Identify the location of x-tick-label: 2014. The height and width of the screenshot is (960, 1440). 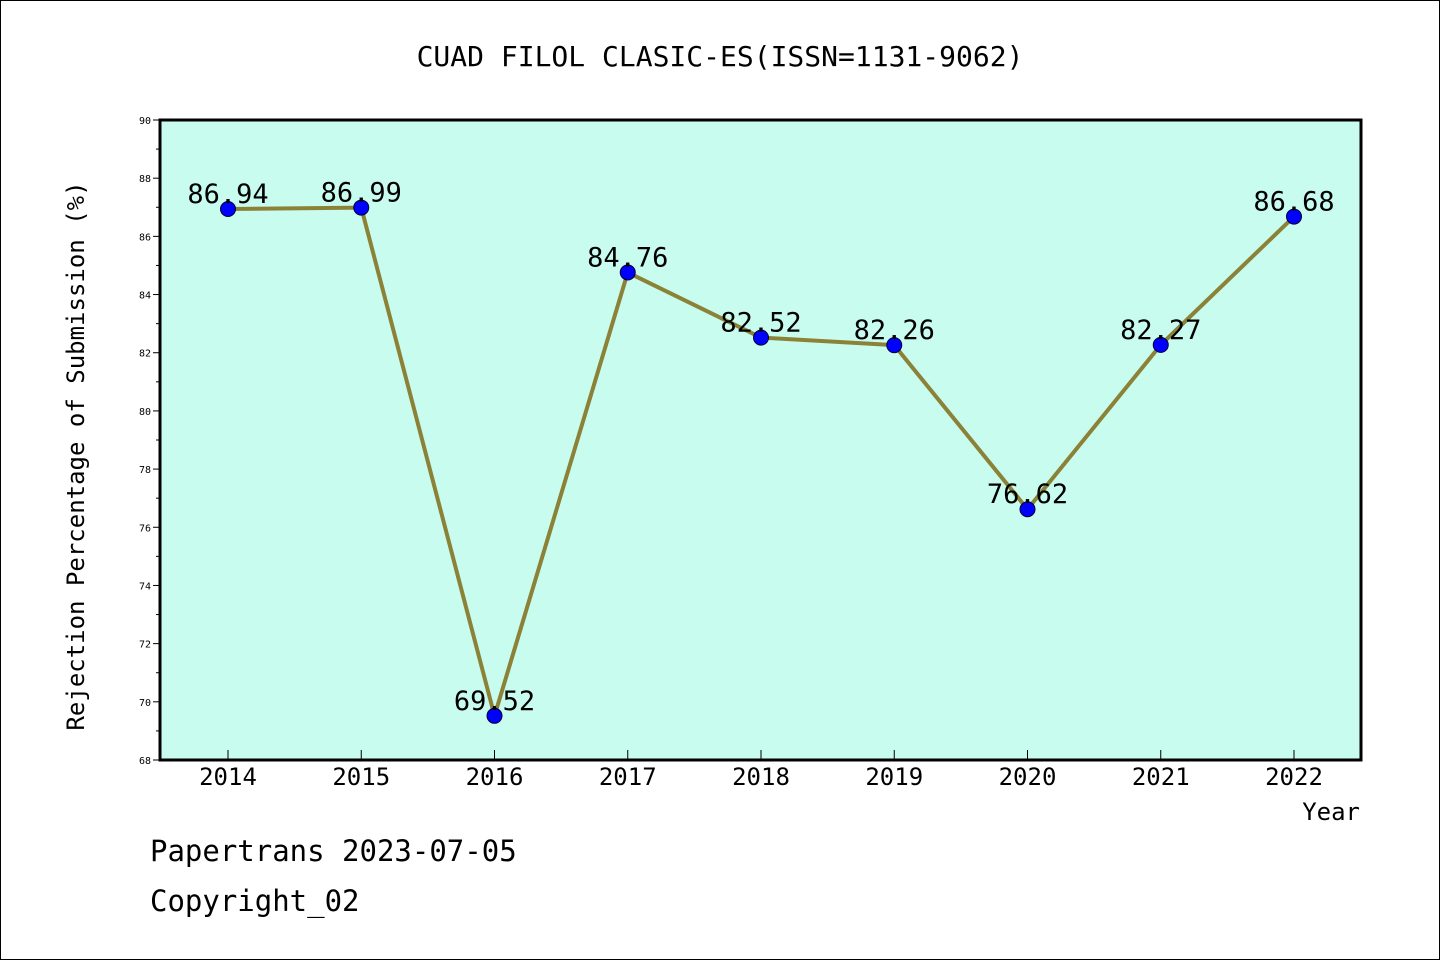
(228, 777).